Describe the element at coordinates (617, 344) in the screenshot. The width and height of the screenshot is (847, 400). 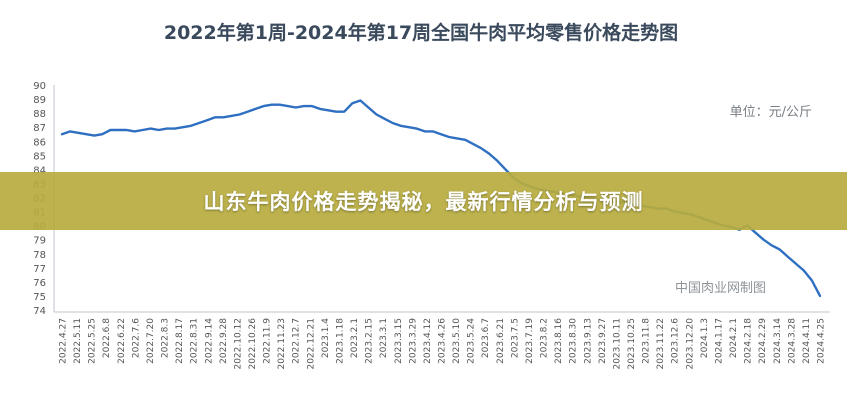
I see `x-tick-label: 2023.10.11` at that location.